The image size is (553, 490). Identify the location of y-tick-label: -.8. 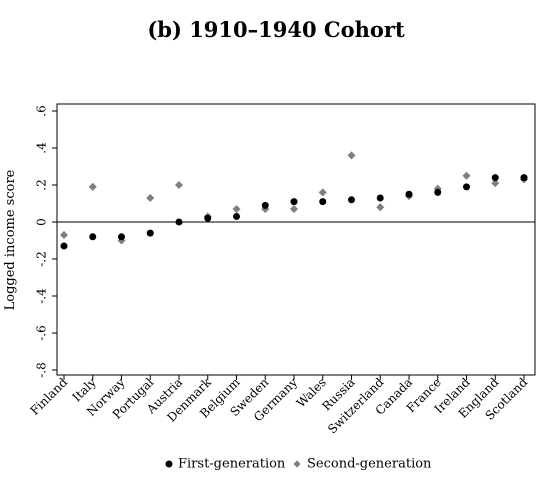
(42, 370).